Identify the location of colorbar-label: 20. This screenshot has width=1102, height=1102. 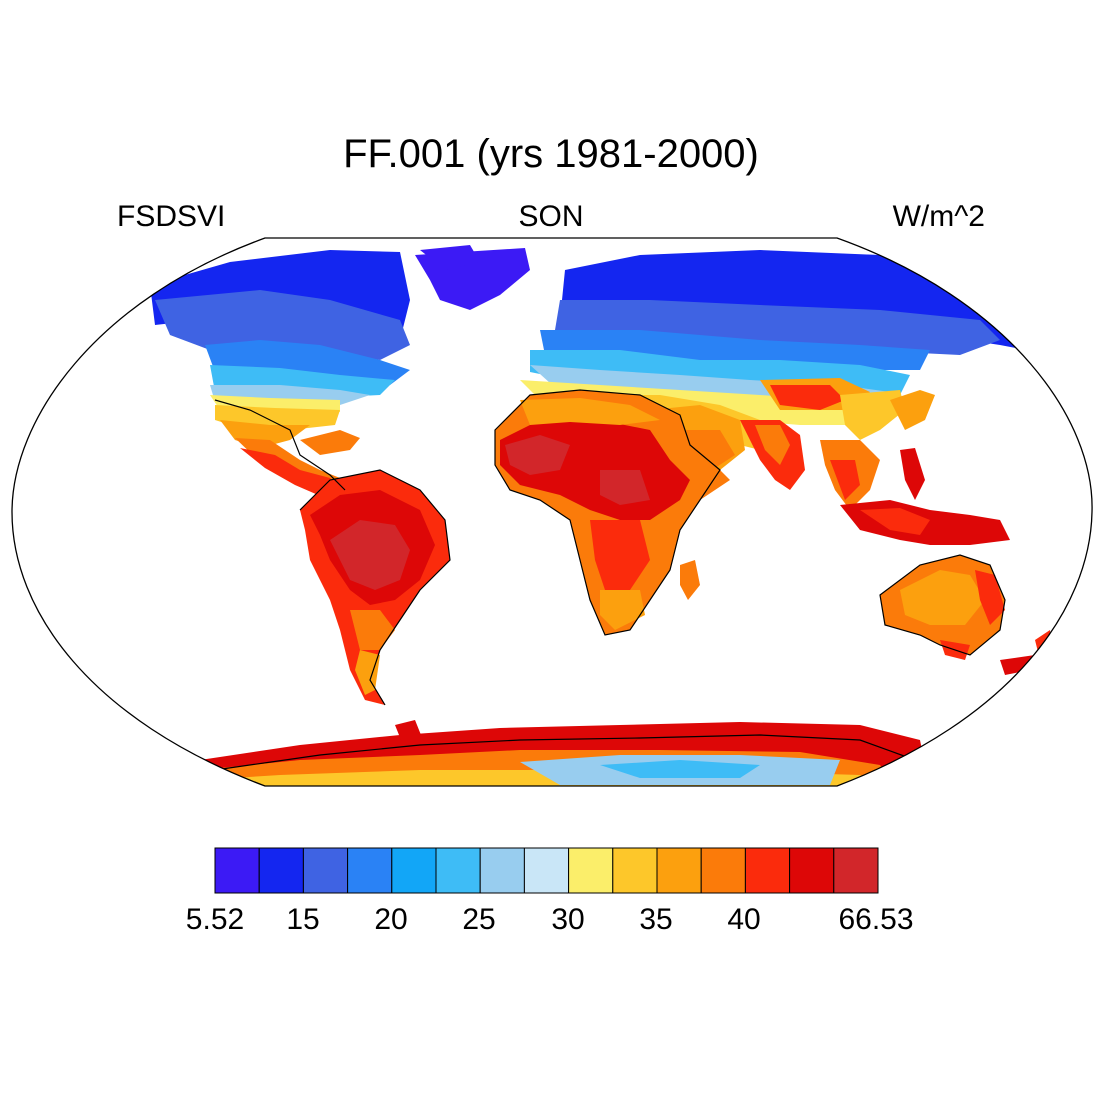
(391, 919).